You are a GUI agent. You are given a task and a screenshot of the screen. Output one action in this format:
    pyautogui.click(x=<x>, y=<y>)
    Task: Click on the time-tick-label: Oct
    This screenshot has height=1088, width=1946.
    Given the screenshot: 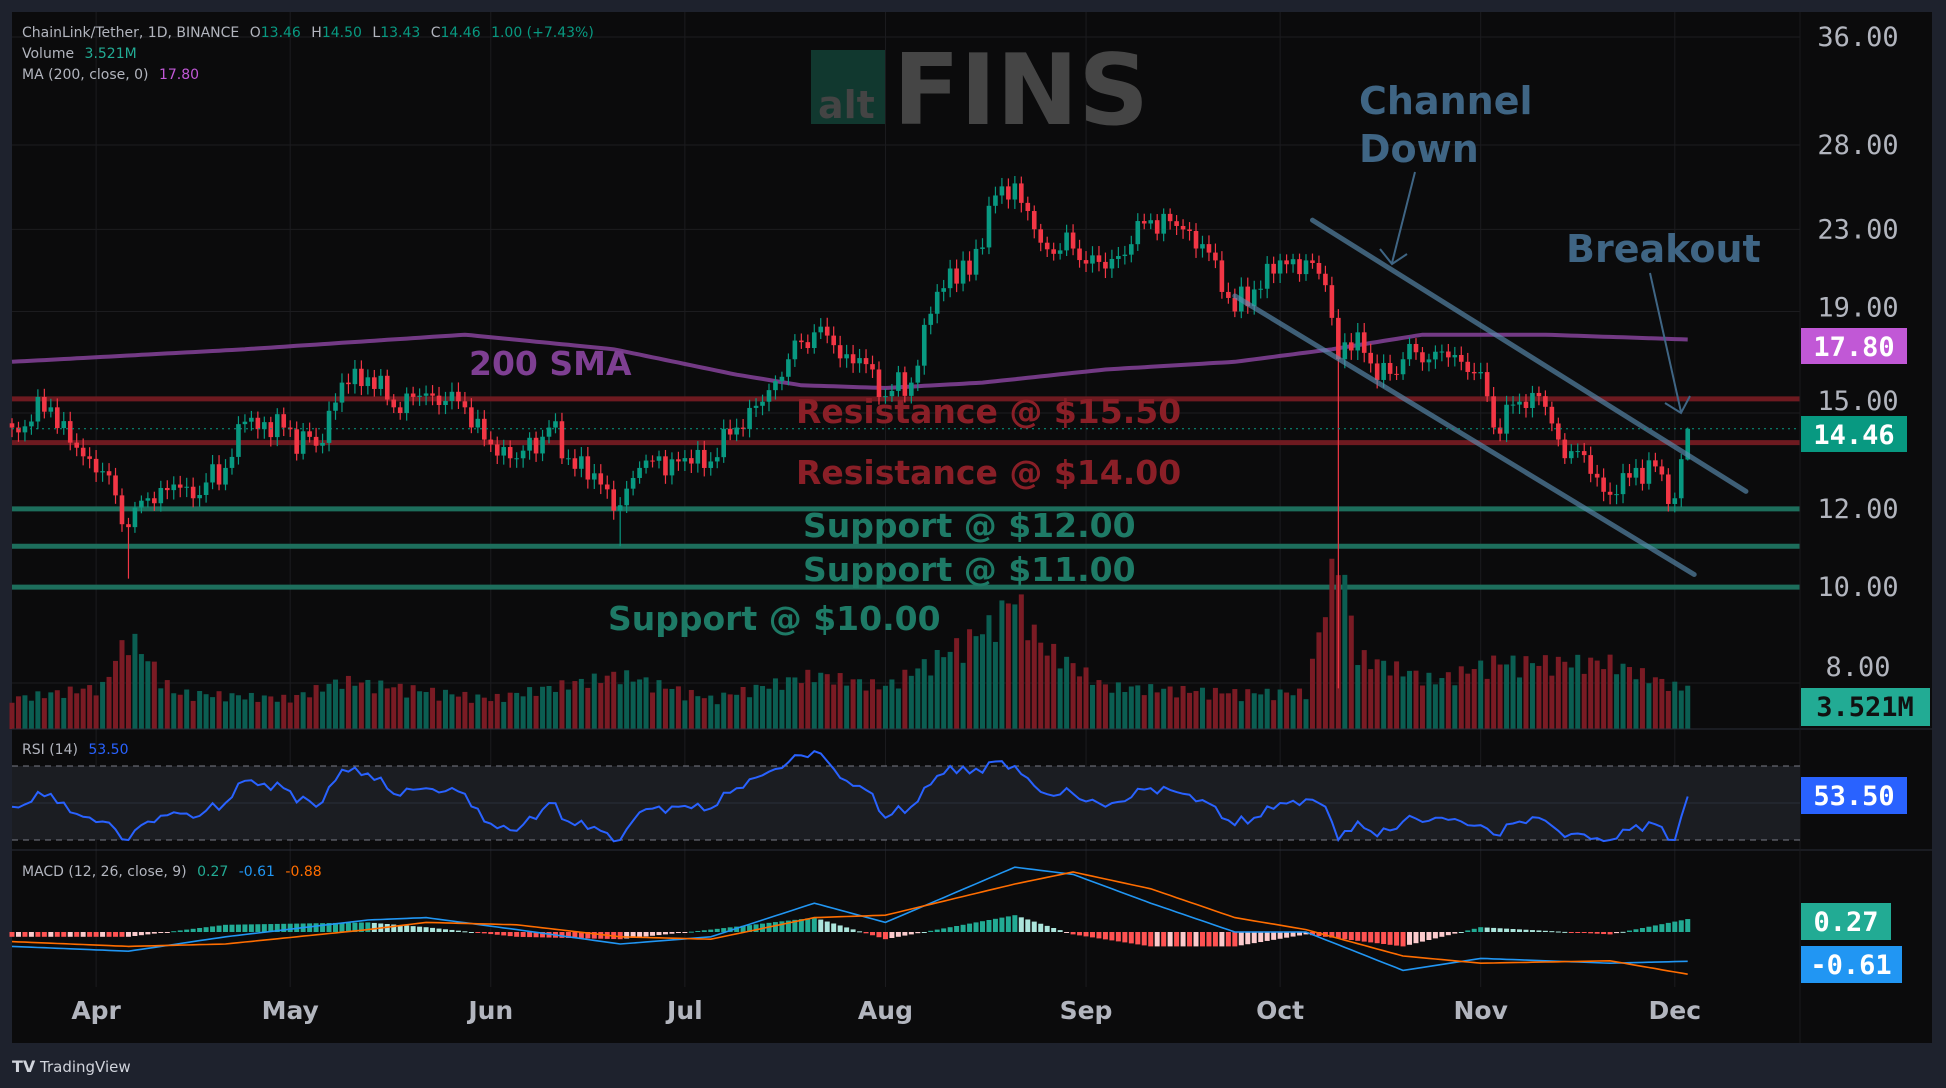 What is the action you would take?
    pyautogui.click(x=1280, y=1010)
    